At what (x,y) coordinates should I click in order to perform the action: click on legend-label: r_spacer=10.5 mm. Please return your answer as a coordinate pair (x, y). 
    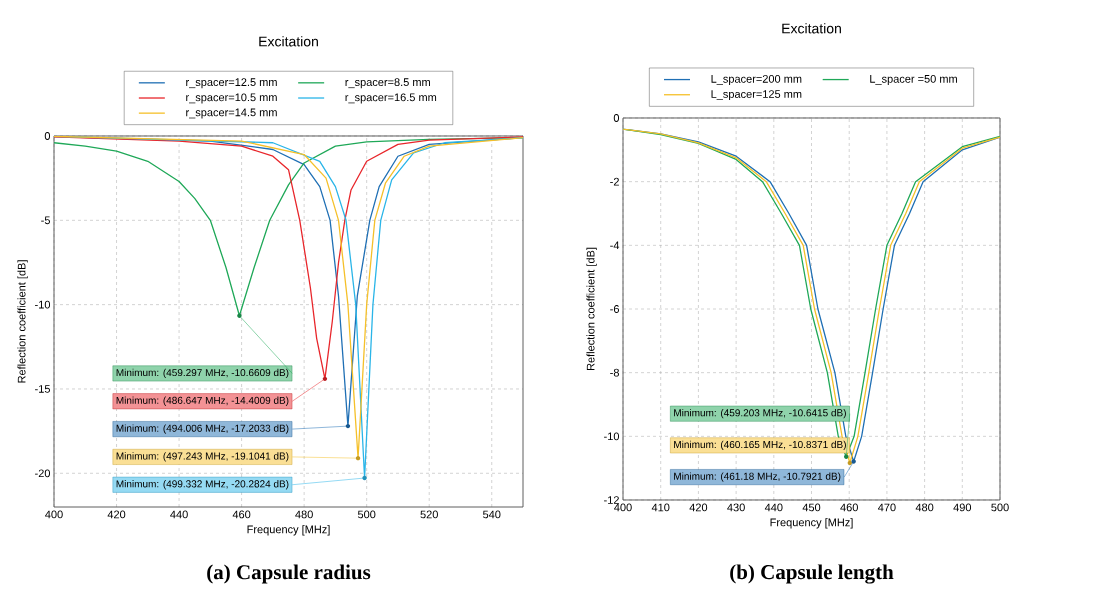
    Looking at the image, I should click on (231, 98).